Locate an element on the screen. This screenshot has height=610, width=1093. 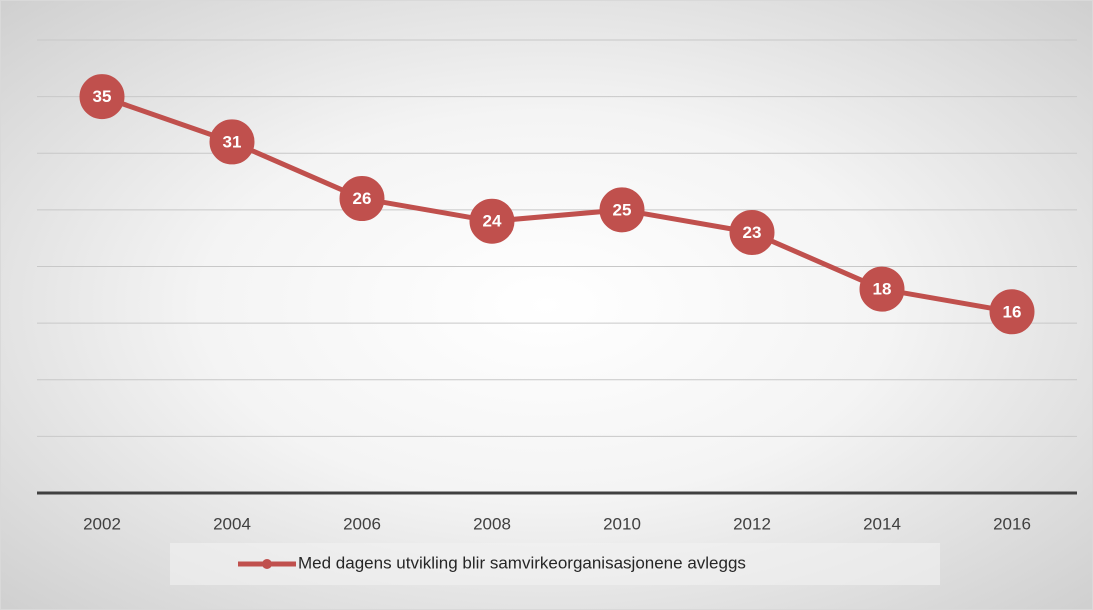
x-tick-label: 2002 is located at coordinates (102, 523).